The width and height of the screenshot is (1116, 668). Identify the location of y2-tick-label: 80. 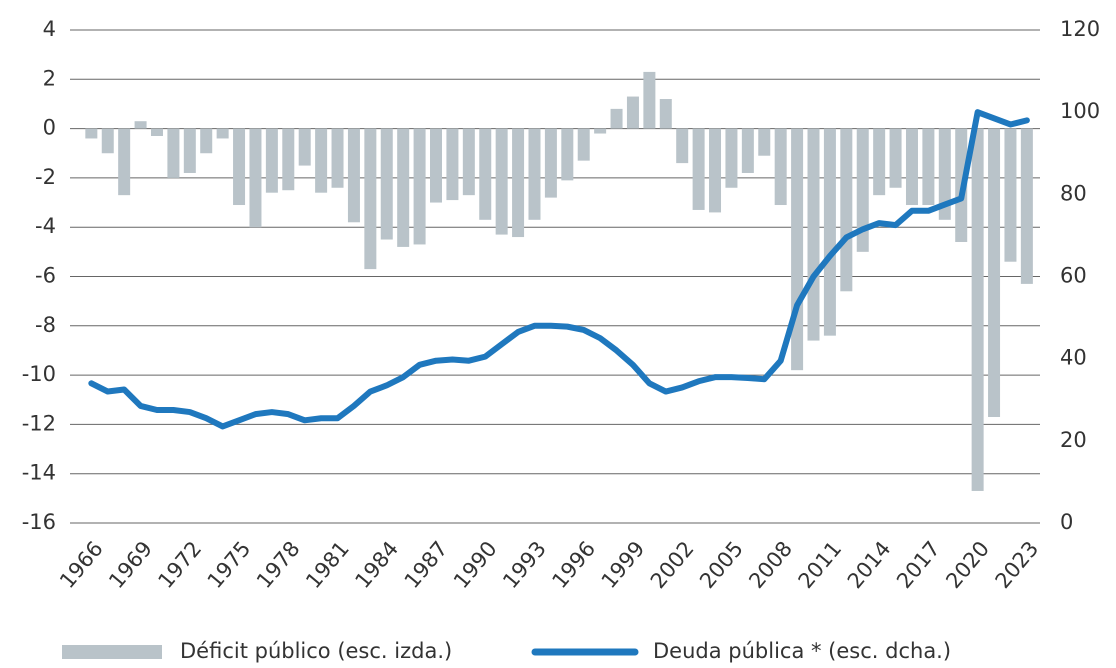
(1073, 193).